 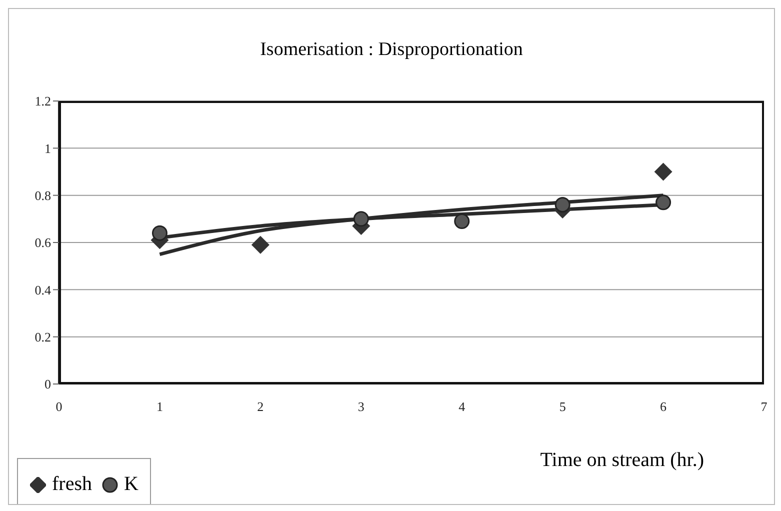 I want to click on legend-label: K, so click(x=130, y=484).